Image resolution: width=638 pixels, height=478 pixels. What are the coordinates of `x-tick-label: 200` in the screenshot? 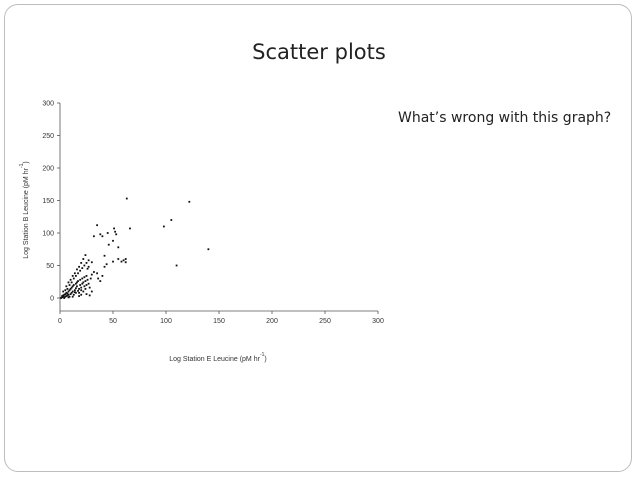 It's located at (272, 321).